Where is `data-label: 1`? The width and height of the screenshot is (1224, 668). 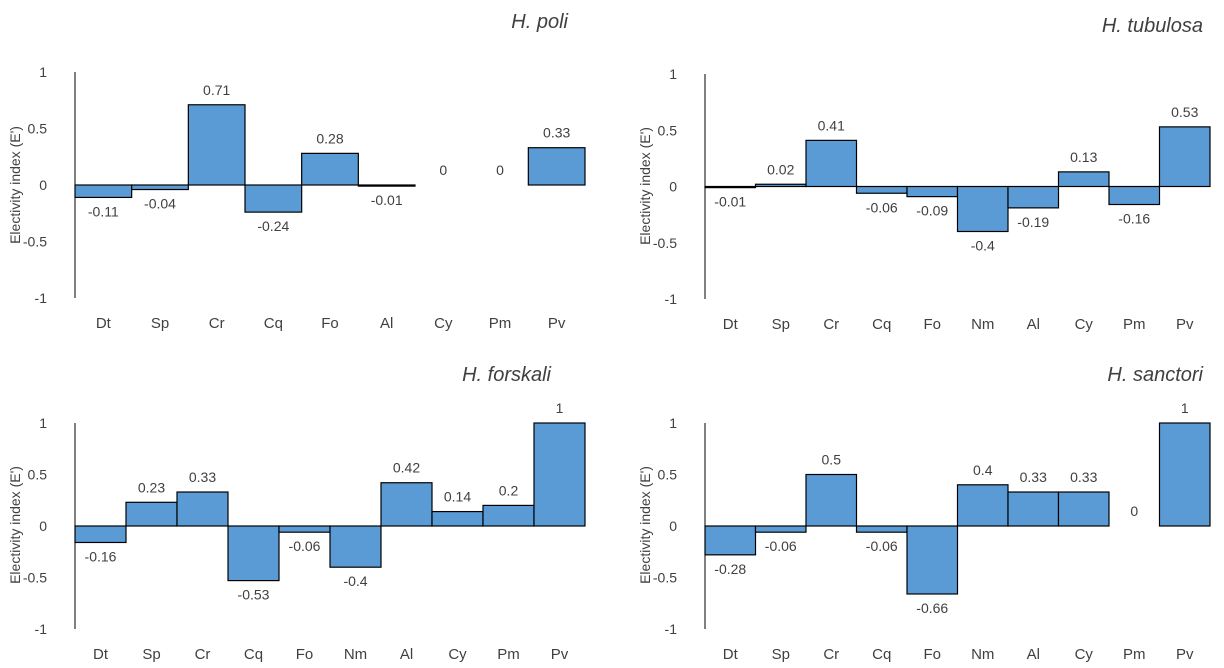
data-label: 1 is located at coordinates (560, 408).